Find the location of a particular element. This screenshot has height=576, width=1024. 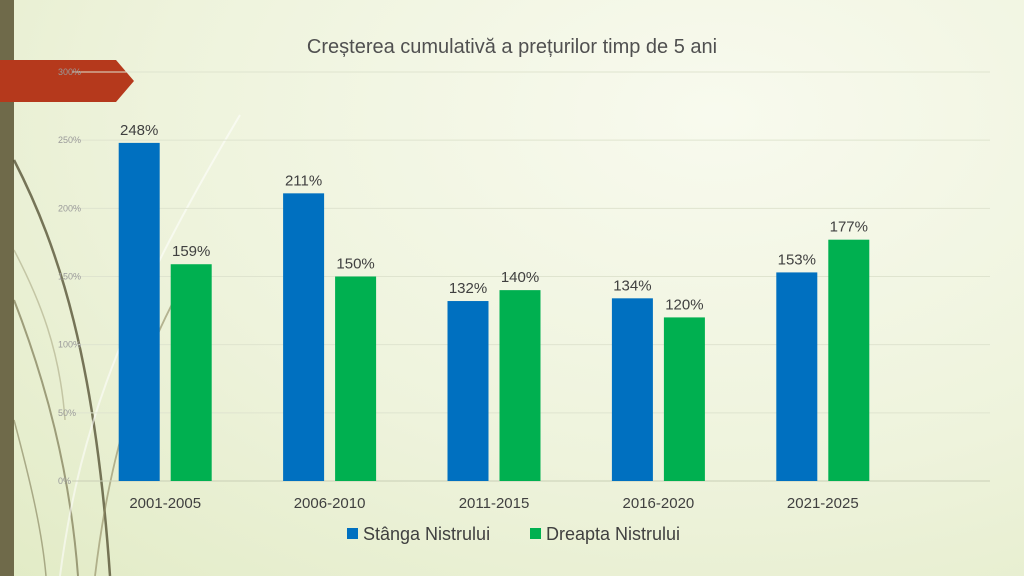

category-label: 2006-2010 is located at coordinates (330, 503).